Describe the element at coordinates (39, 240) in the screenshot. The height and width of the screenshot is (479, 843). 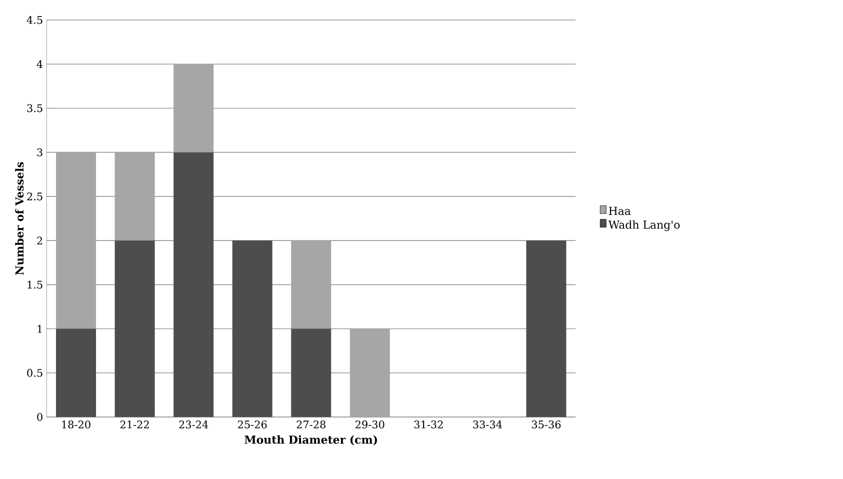
I see `y-tick-label: 2` at that location.